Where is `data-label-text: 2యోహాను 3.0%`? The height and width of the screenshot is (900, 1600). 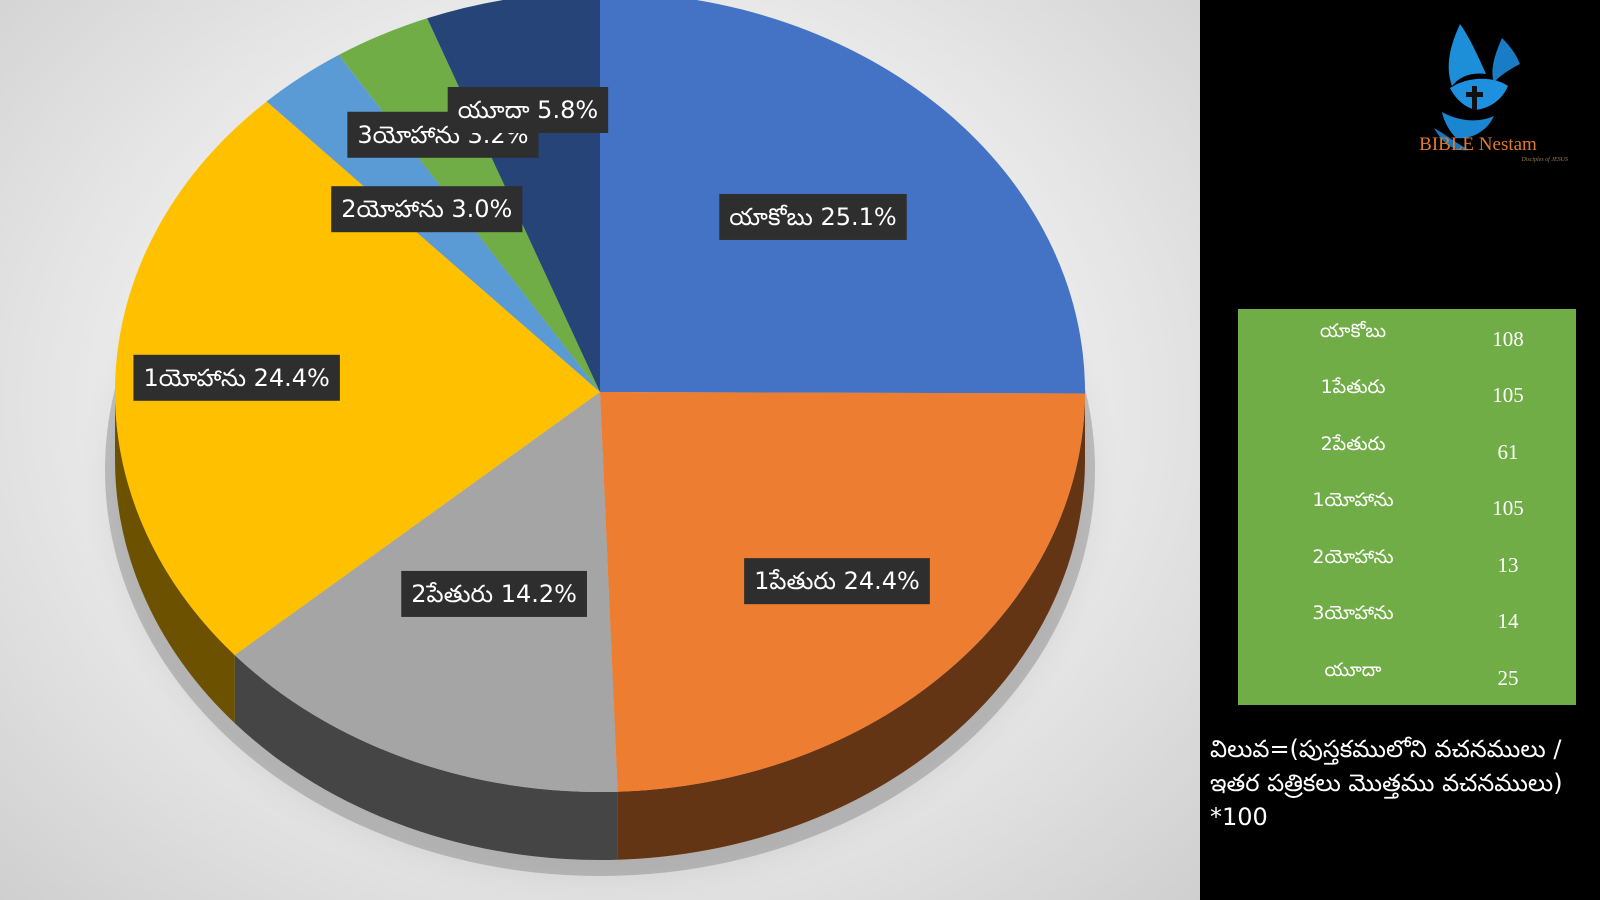 data-label-text: 2యోహాను 3.0% is located at coordinates (426, 209).